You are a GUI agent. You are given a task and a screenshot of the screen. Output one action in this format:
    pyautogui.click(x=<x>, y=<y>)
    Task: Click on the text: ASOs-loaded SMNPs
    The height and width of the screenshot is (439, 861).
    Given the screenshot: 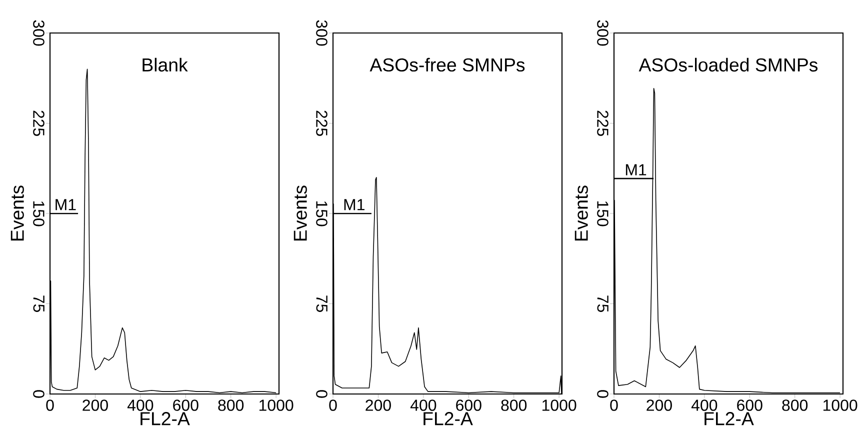 What is the action you would take?
    pyautogui.click(x=728, y=65)
    